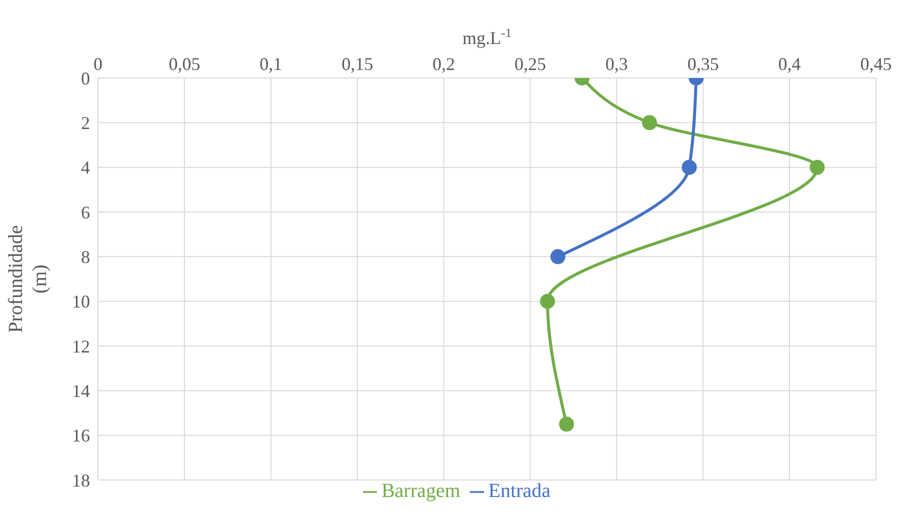  Describe the element at coordinates (616, 64) in the screenshot. I see `x-tick-label: 0,3` at that location.